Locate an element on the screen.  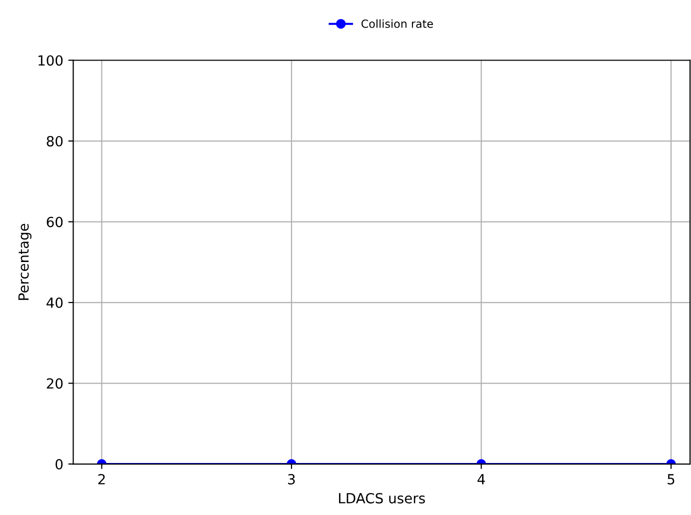
legend-label: Collision rate is located at coordinates (397, 23).